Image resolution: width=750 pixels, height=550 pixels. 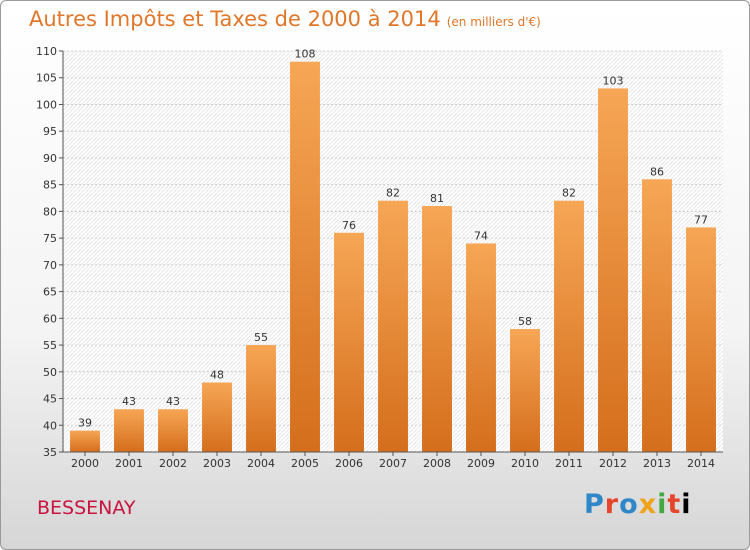 What do you see at coordinates (638, 504) in the screenshot?
I see `proxiti-logo: Proxiti` at bounding box center [638, 504].